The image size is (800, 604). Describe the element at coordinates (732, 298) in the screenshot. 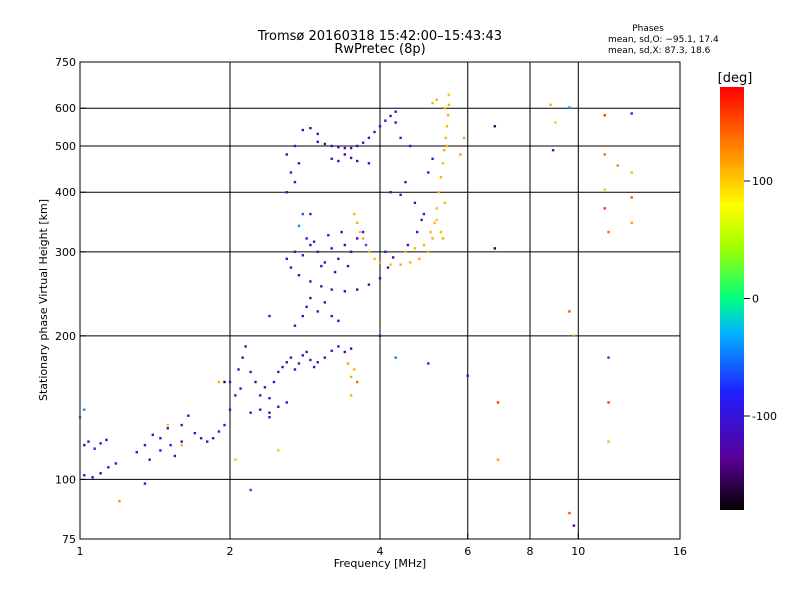

I see `colorbar` at that location.